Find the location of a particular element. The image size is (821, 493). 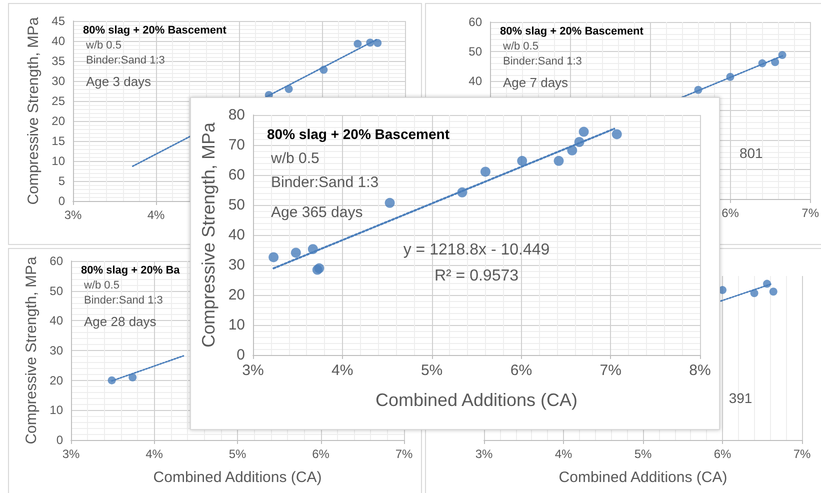

annotation: R² = 0.9573 is located at coordinates (476, 276).